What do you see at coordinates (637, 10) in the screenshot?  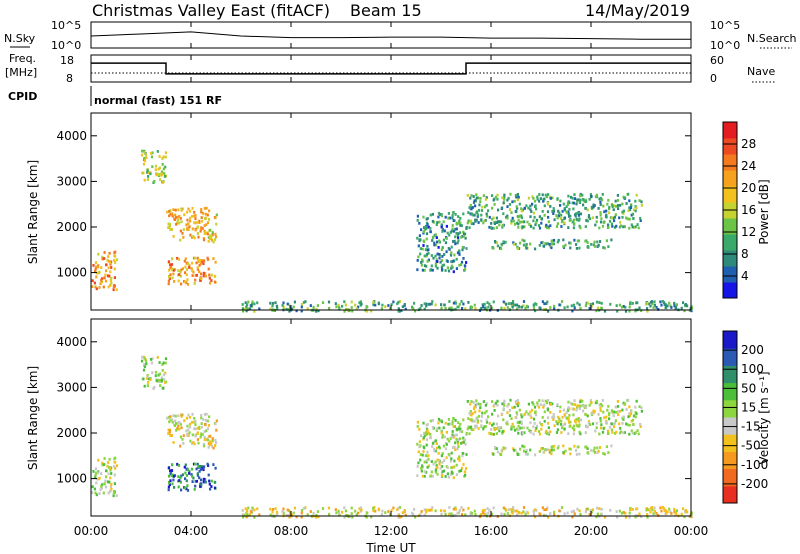 I see `date-label: 14/May/2019` at bounding box center [637, 10].